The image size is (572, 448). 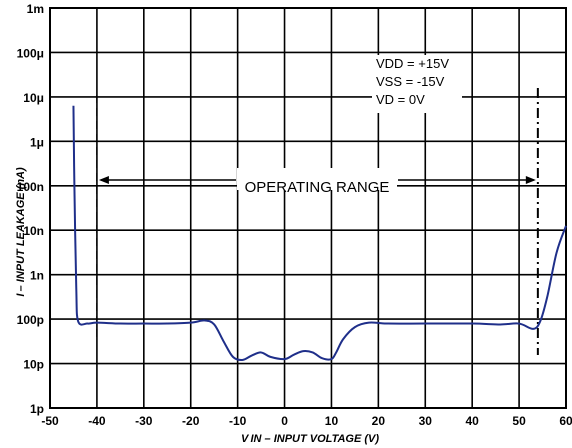 What do you see at coordinates (306, 421) in the screenshot?
I see `x-tick-labels: -50 -40 -30 -20 -10 0 10 20 30 40 50 60` at bounding box center [306, 421].